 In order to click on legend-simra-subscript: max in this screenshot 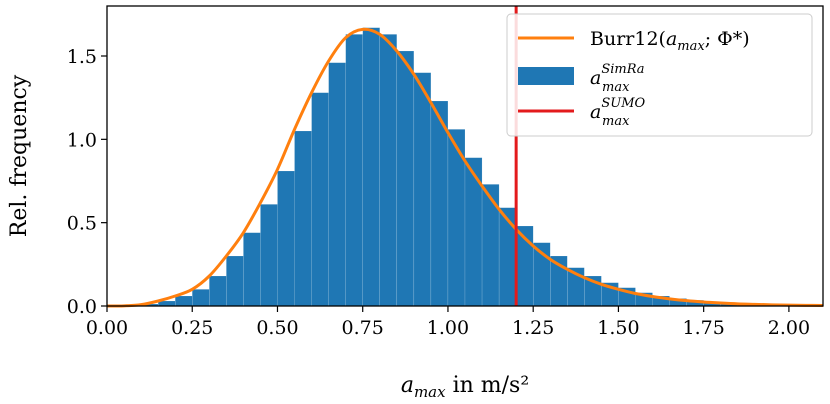, I will do `click(616, 87)`.